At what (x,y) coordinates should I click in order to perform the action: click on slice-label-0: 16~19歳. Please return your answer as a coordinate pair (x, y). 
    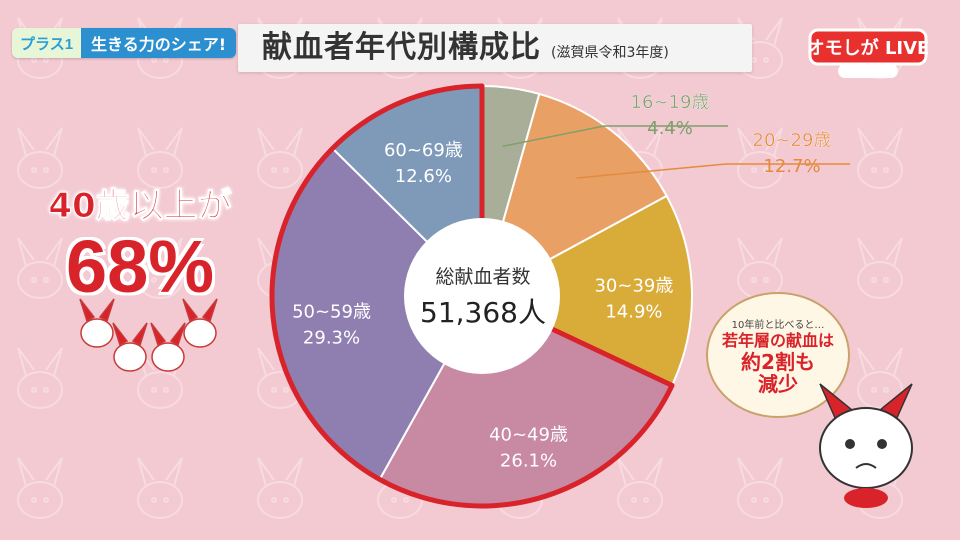
    Looking at the image, I should click on (670, 102).